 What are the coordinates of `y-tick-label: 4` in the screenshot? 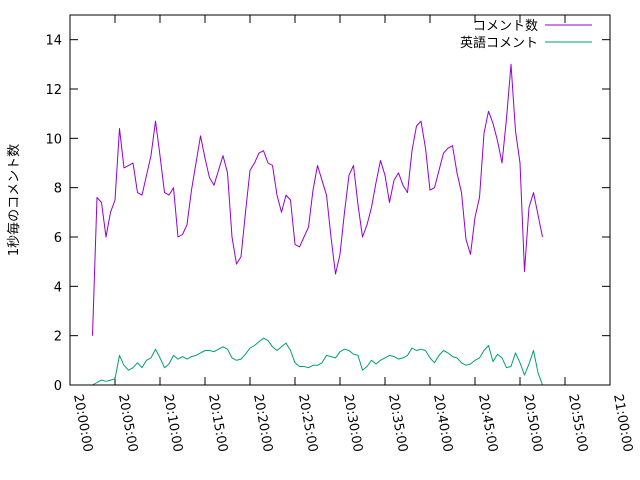 It's located at (58, 287).